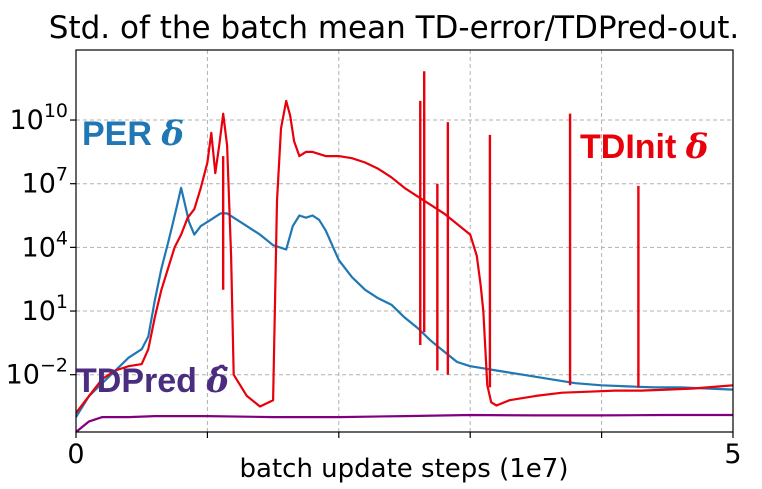 The image size is (762, 489). Describe the element at coordinates (152, 381) in the screenshot. I see `annotation-2: TDPred δ̂` at that location.